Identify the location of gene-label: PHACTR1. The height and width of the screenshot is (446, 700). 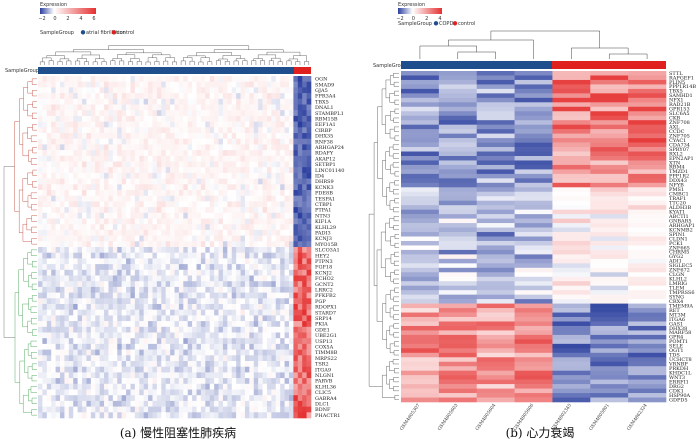
(327, 416).